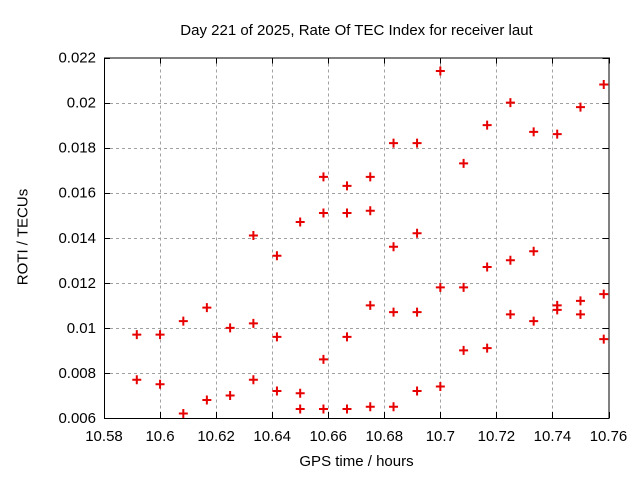  Describe the element at coordinates (159, 436) in the screenshot. I see `x-tick-label: 10.6` at that location.